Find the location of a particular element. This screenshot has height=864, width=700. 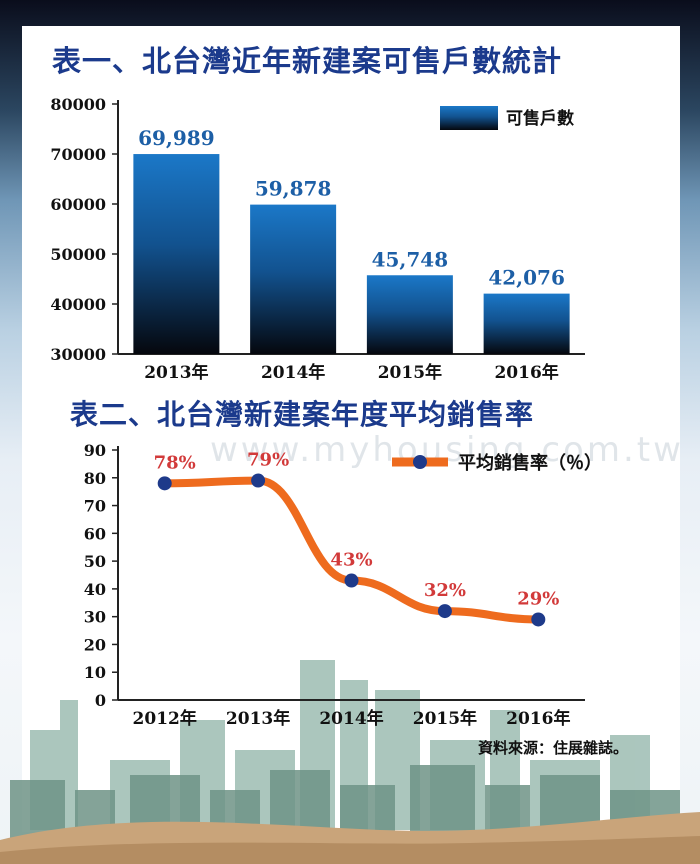

chart1-y-tick-label: 30000 is located at coordinates (78, 354).